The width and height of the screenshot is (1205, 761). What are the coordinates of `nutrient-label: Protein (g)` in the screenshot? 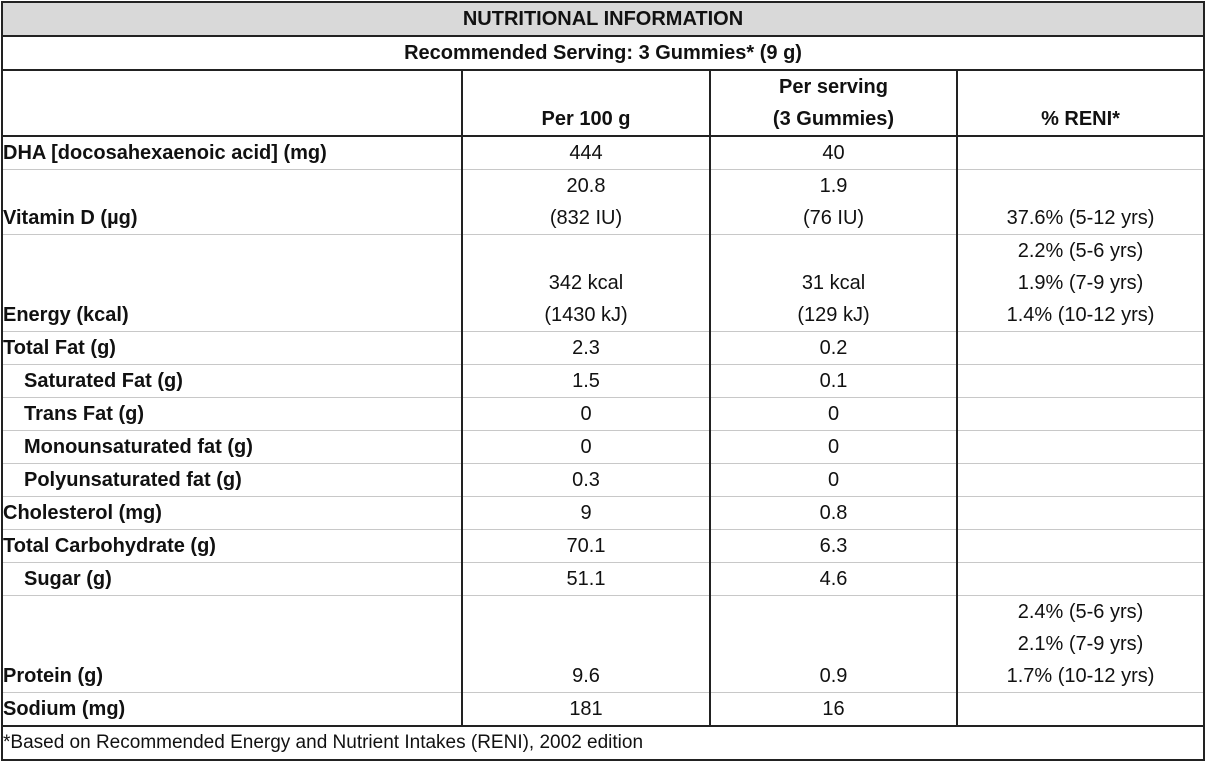 It's located at (232, 644).